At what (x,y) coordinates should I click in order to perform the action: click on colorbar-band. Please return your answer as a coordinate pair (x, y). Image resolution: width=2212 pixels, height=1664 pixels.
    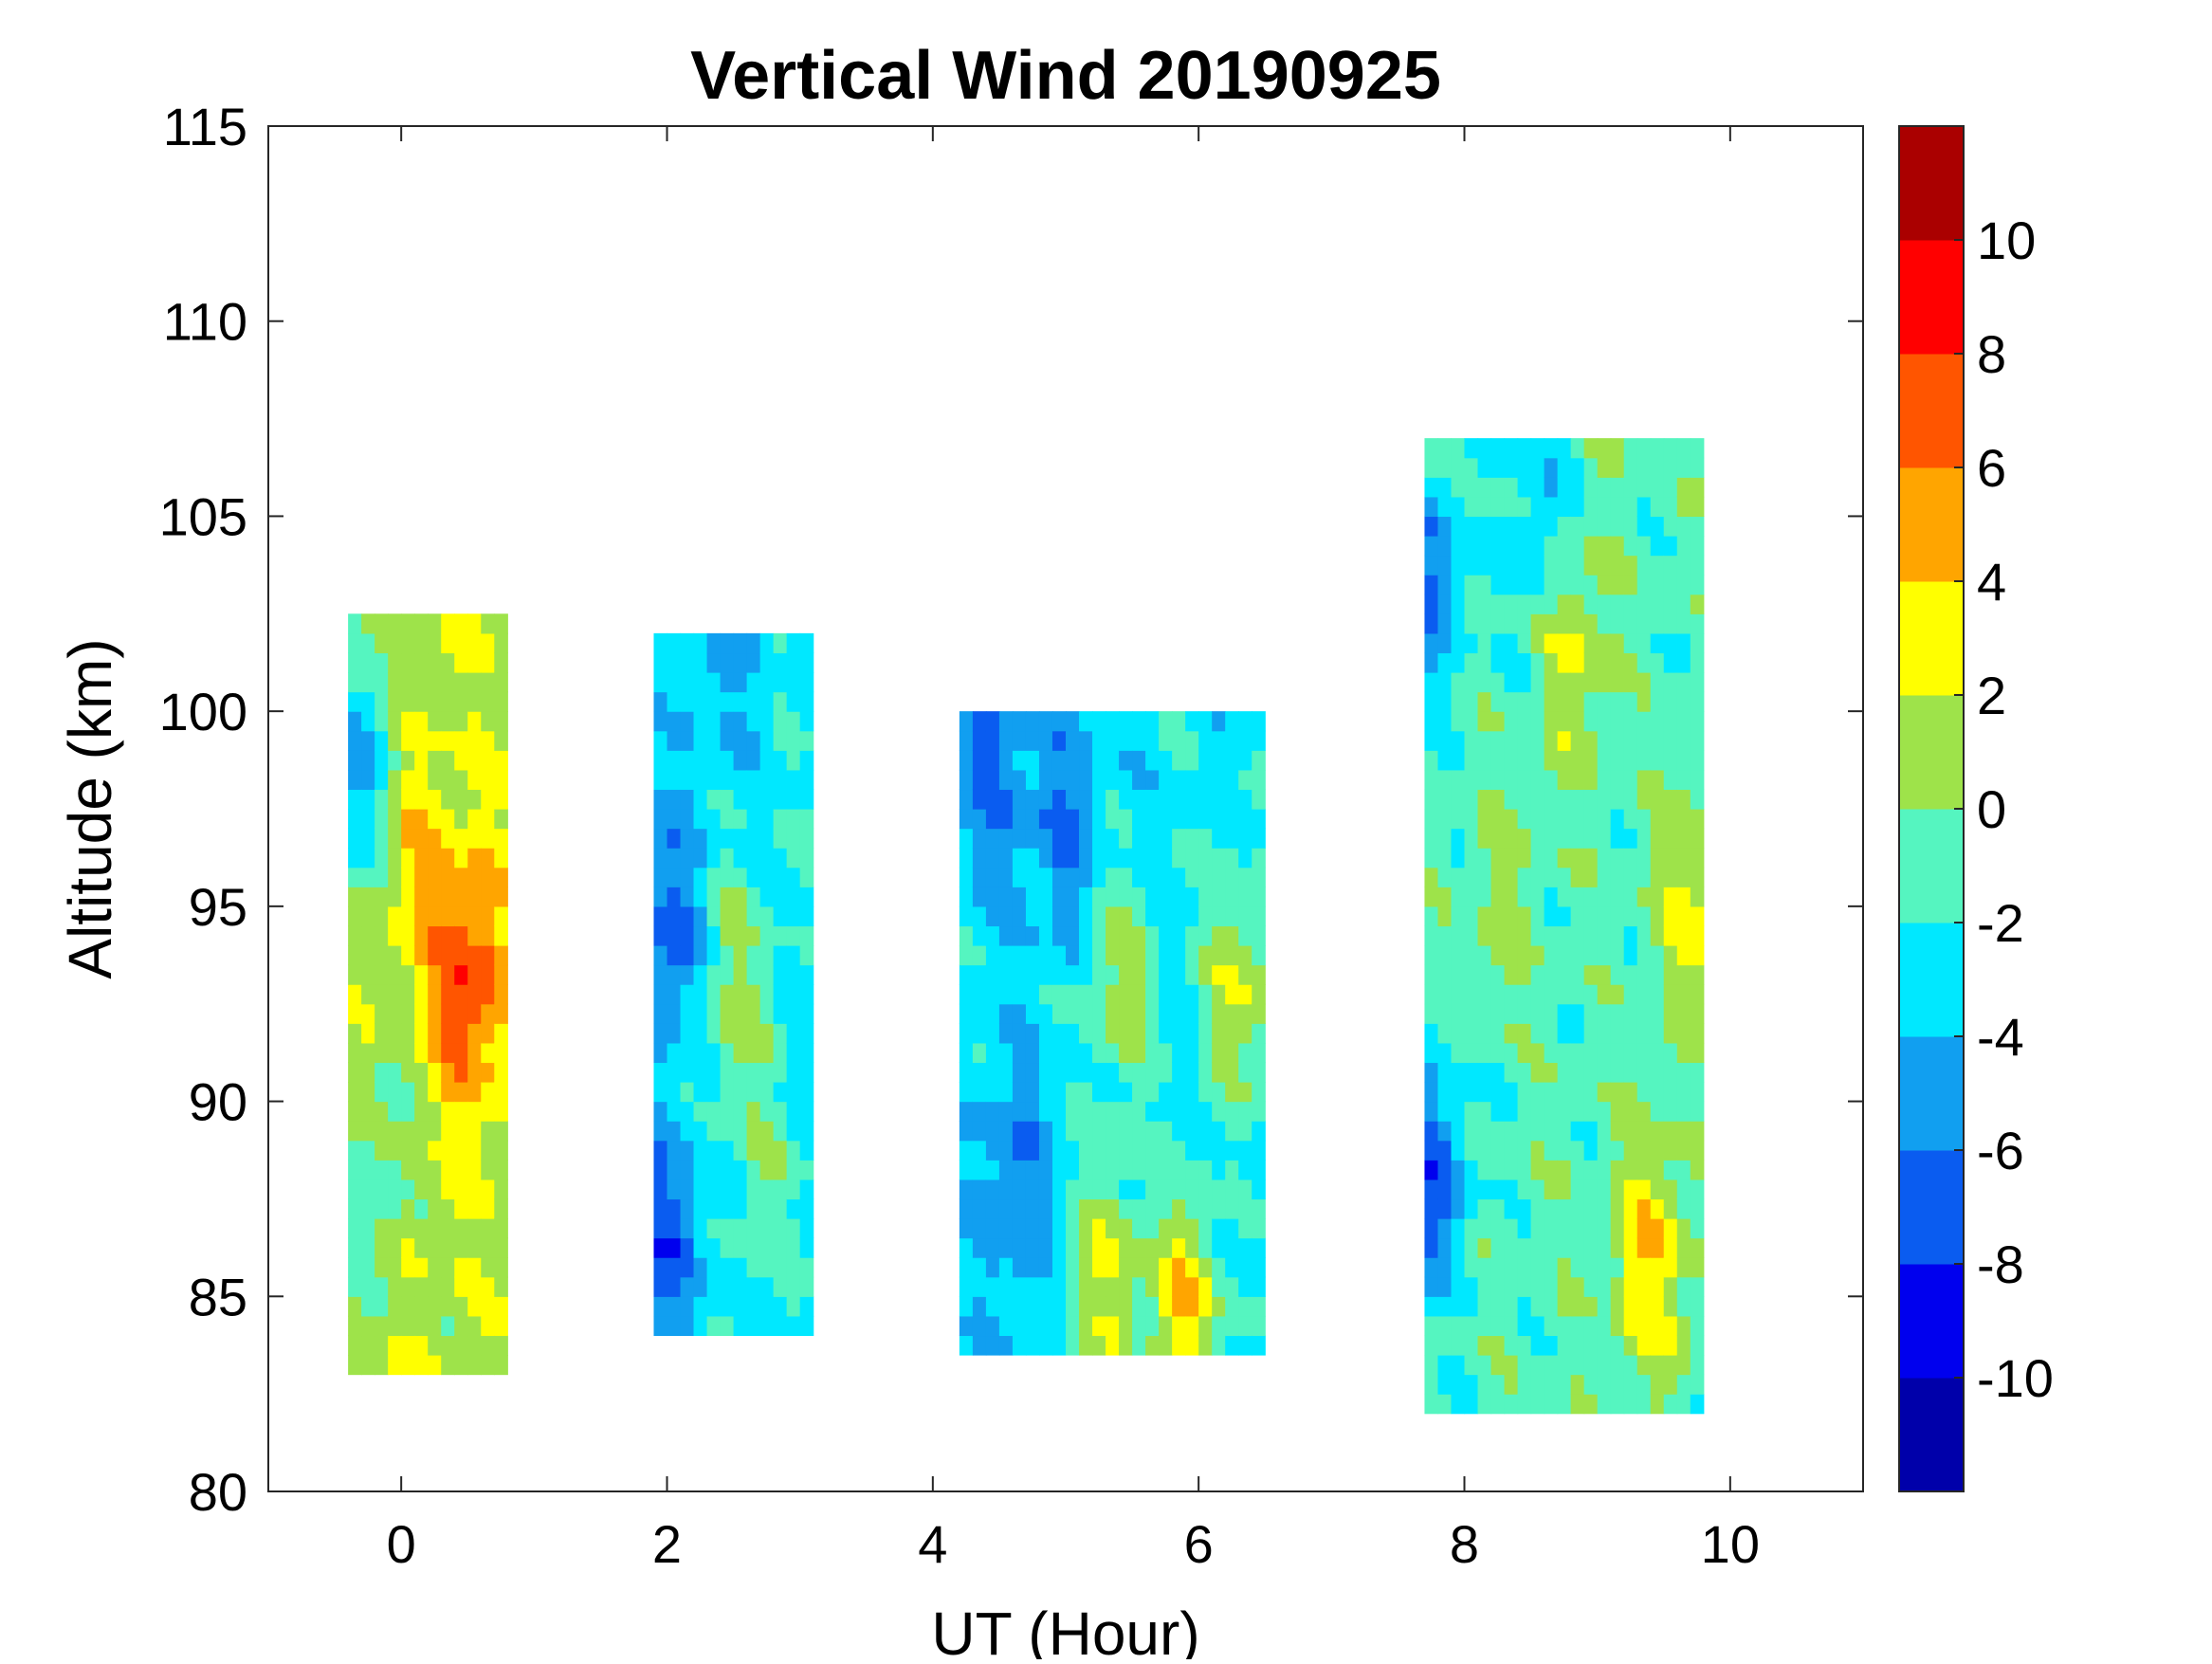
    Looking at the image, I should click on (1931, 411).